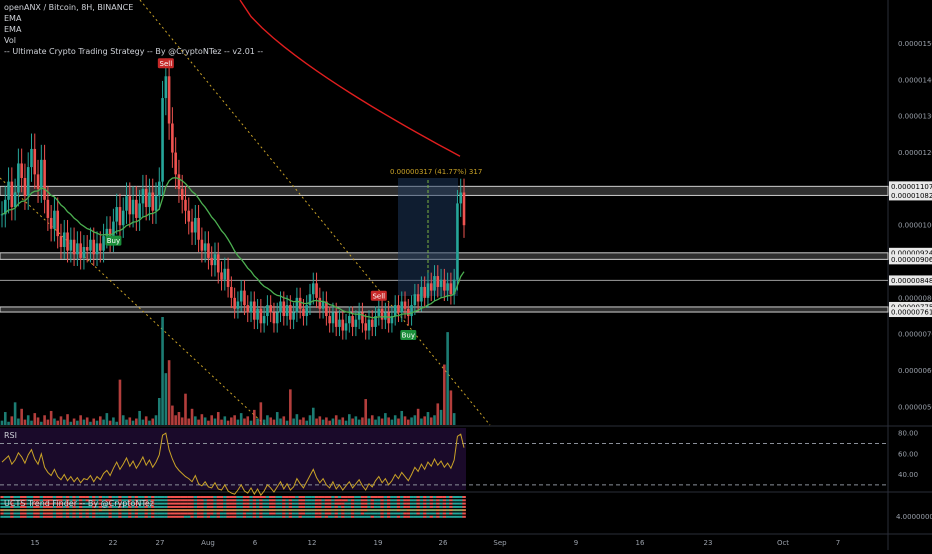 This screenshot has height=554, width=932. Describe the element at coordinates (914, 517) in the screenshot. I see `trend-tick-label: 4.00000000` at that location.